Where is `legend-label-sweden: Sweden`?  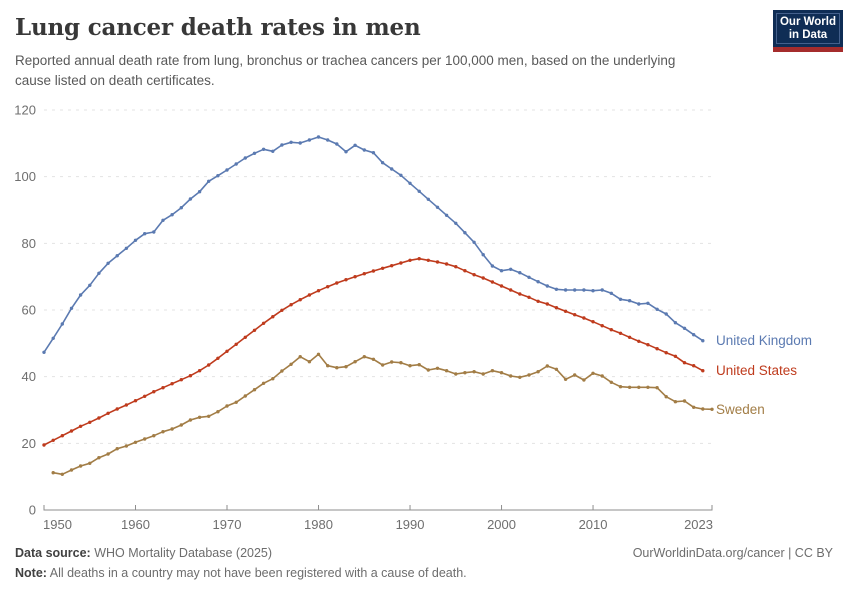 legend-label-sweden: Sweden is located at coordinates (740, 409).